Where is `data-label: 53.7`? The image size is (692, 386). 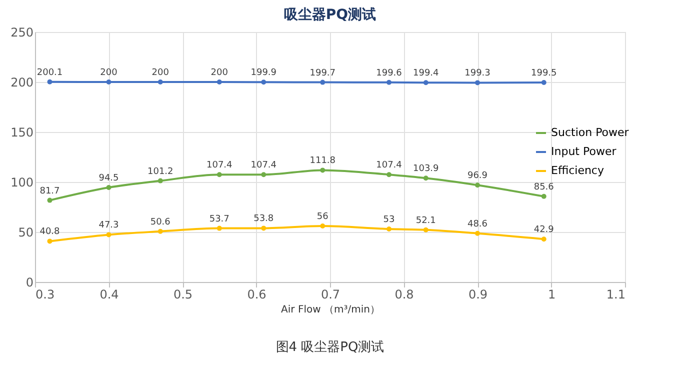 data-label: 53.7 is located at coordinates (219, 219).